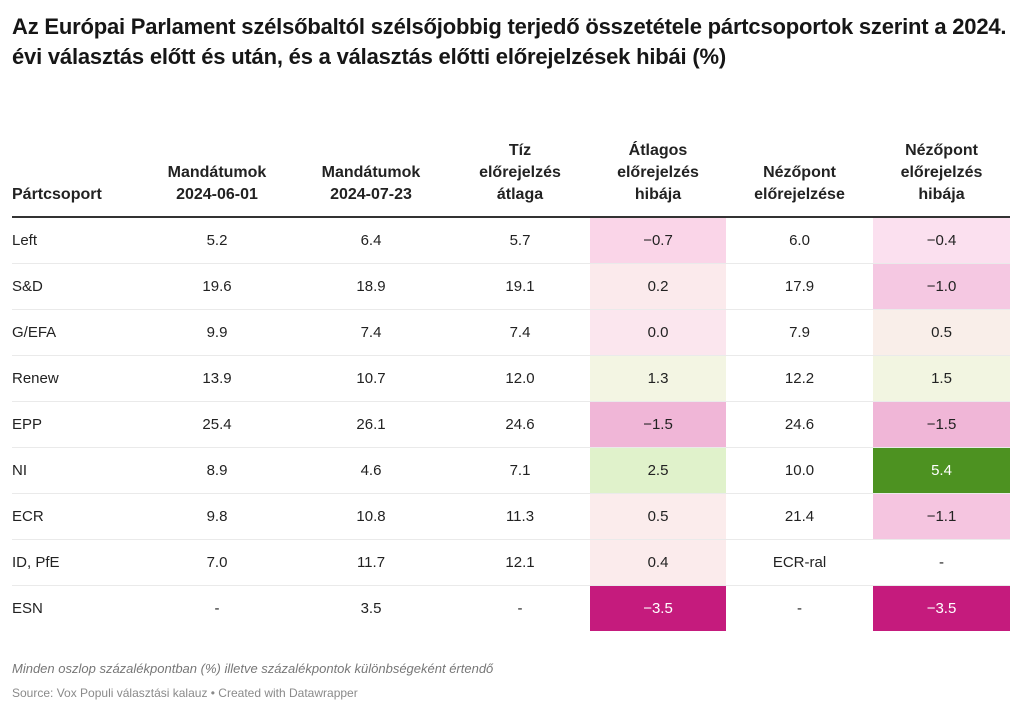 Image resolution: width=1023 pixels, height=716 pixels. I want to click on cell-avg-forecast: 12.1, so click(520, 562).